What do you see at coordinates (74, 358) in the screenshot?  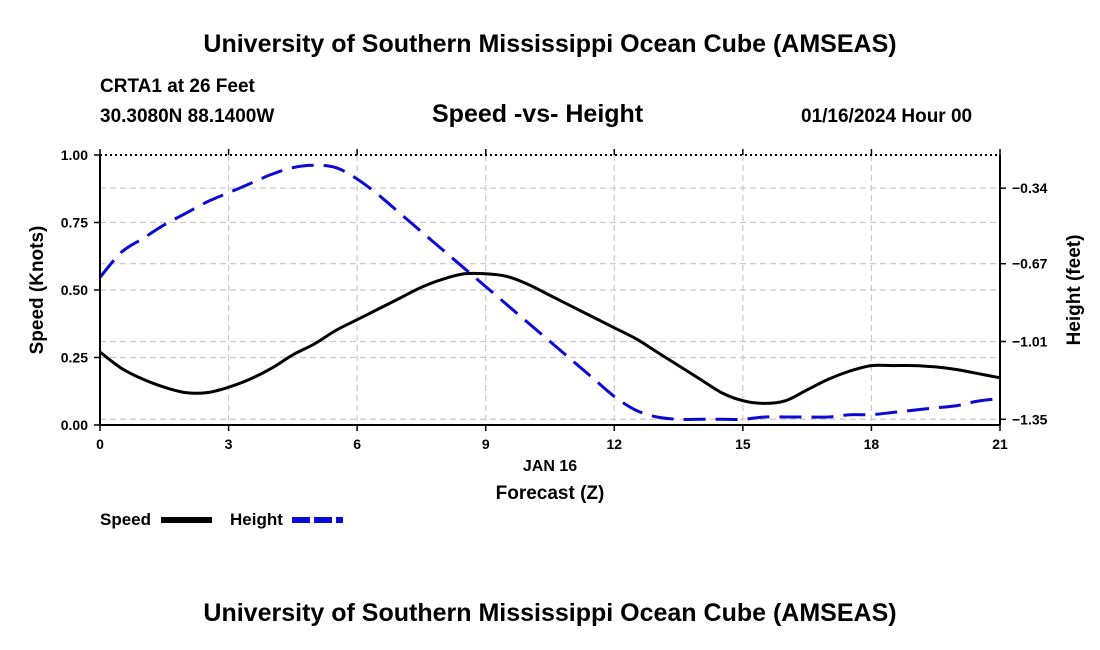 I see `y-tick-label: 0.25` at bounding box center [74, 358].